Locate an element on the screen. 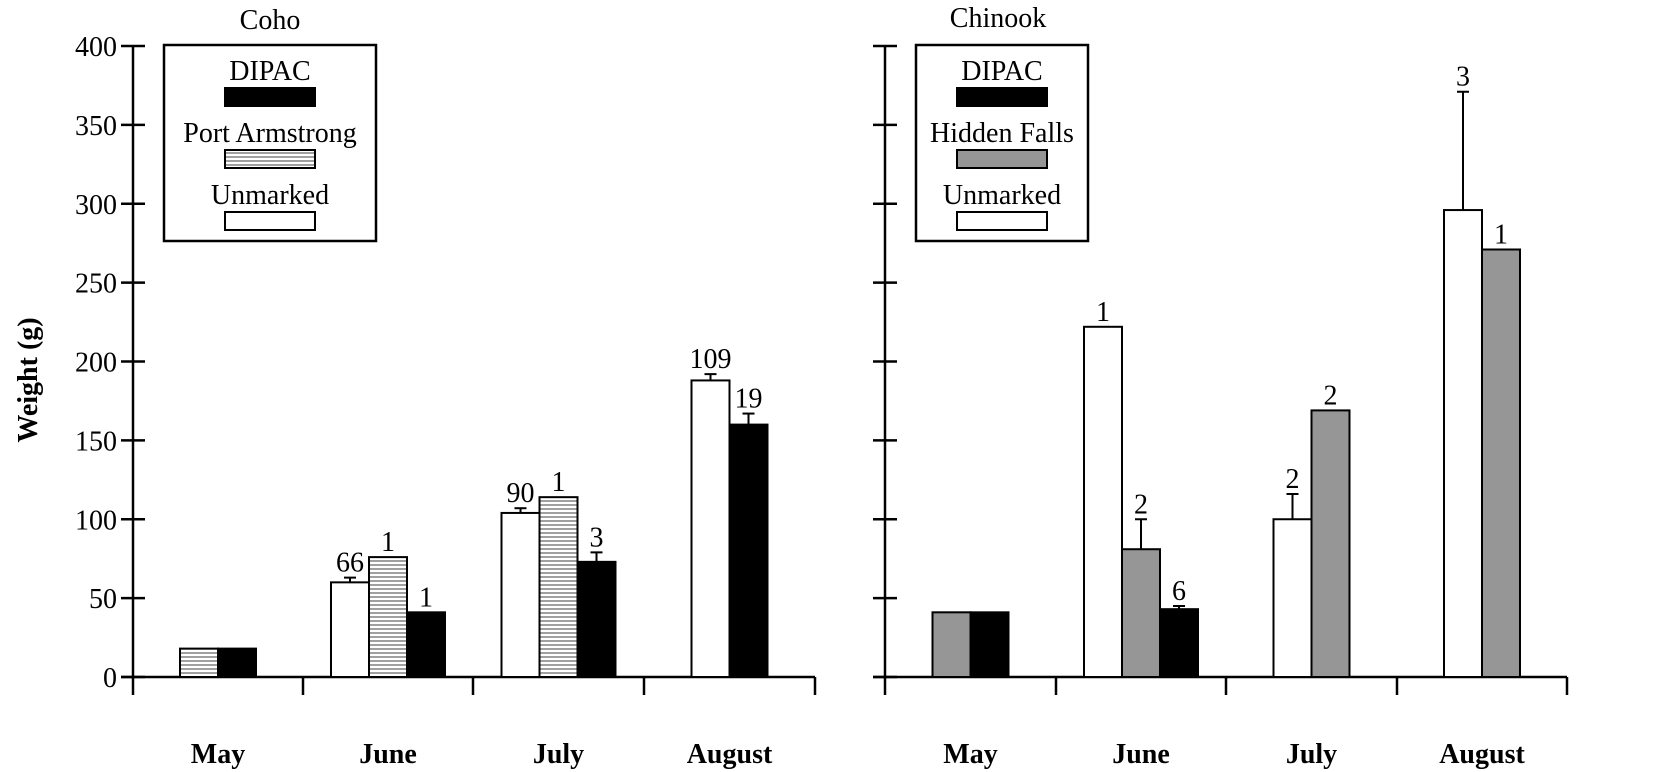  y-tick-label: 0 is located at coordinates (110, 678).